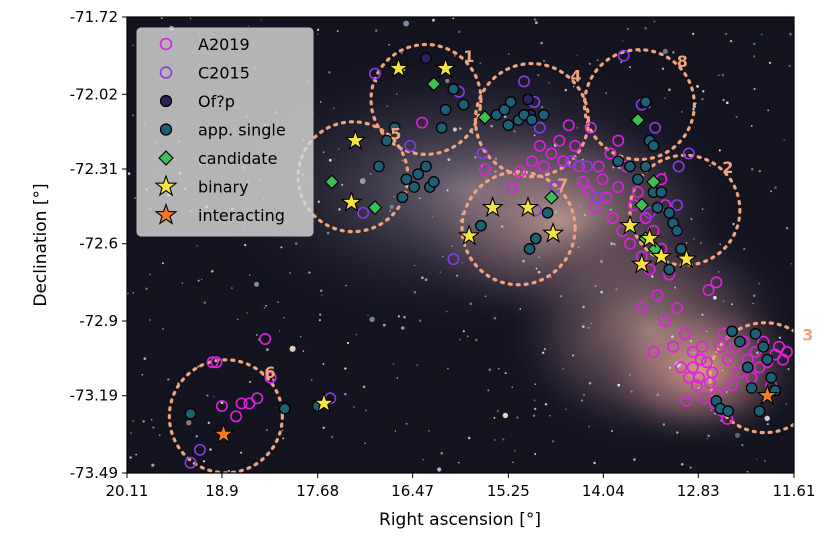  I want to click on y-tick-label: -72.02, so click(94, 94).